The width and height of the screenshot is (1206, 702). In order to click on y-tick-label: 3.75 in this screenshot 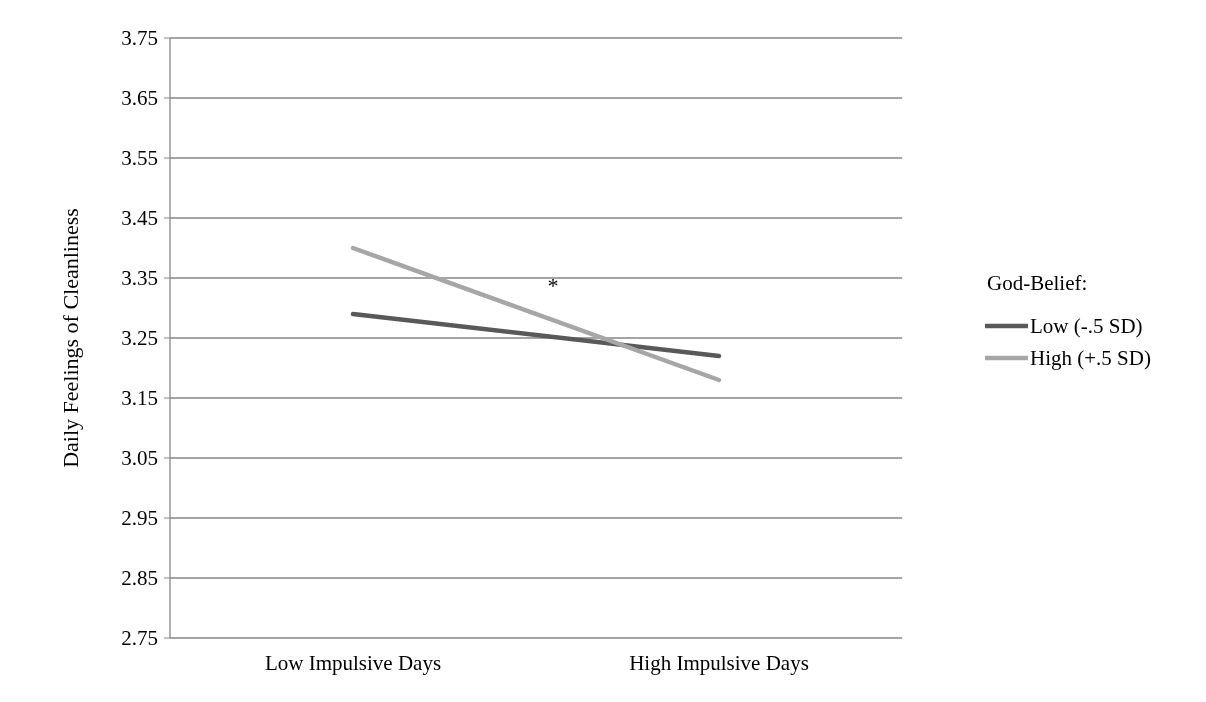, I will do `click(139, 38)`.